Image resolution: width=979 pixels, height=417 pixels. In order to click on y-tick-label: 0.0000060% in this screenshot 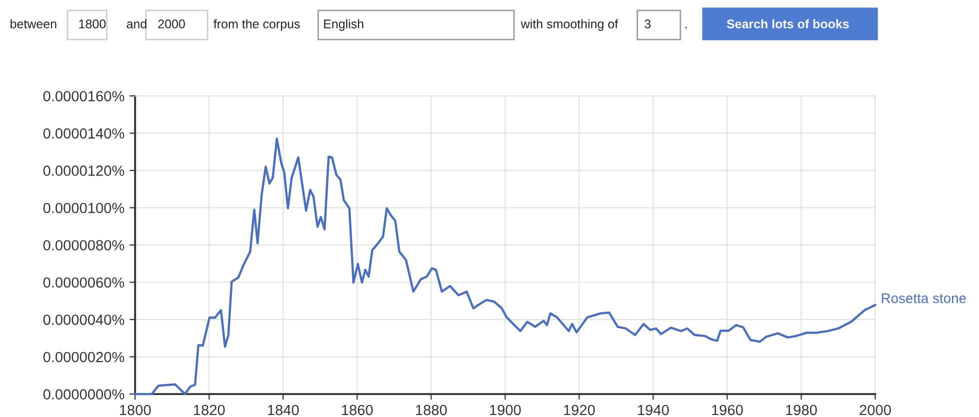, I will do `click(83, 282)`.